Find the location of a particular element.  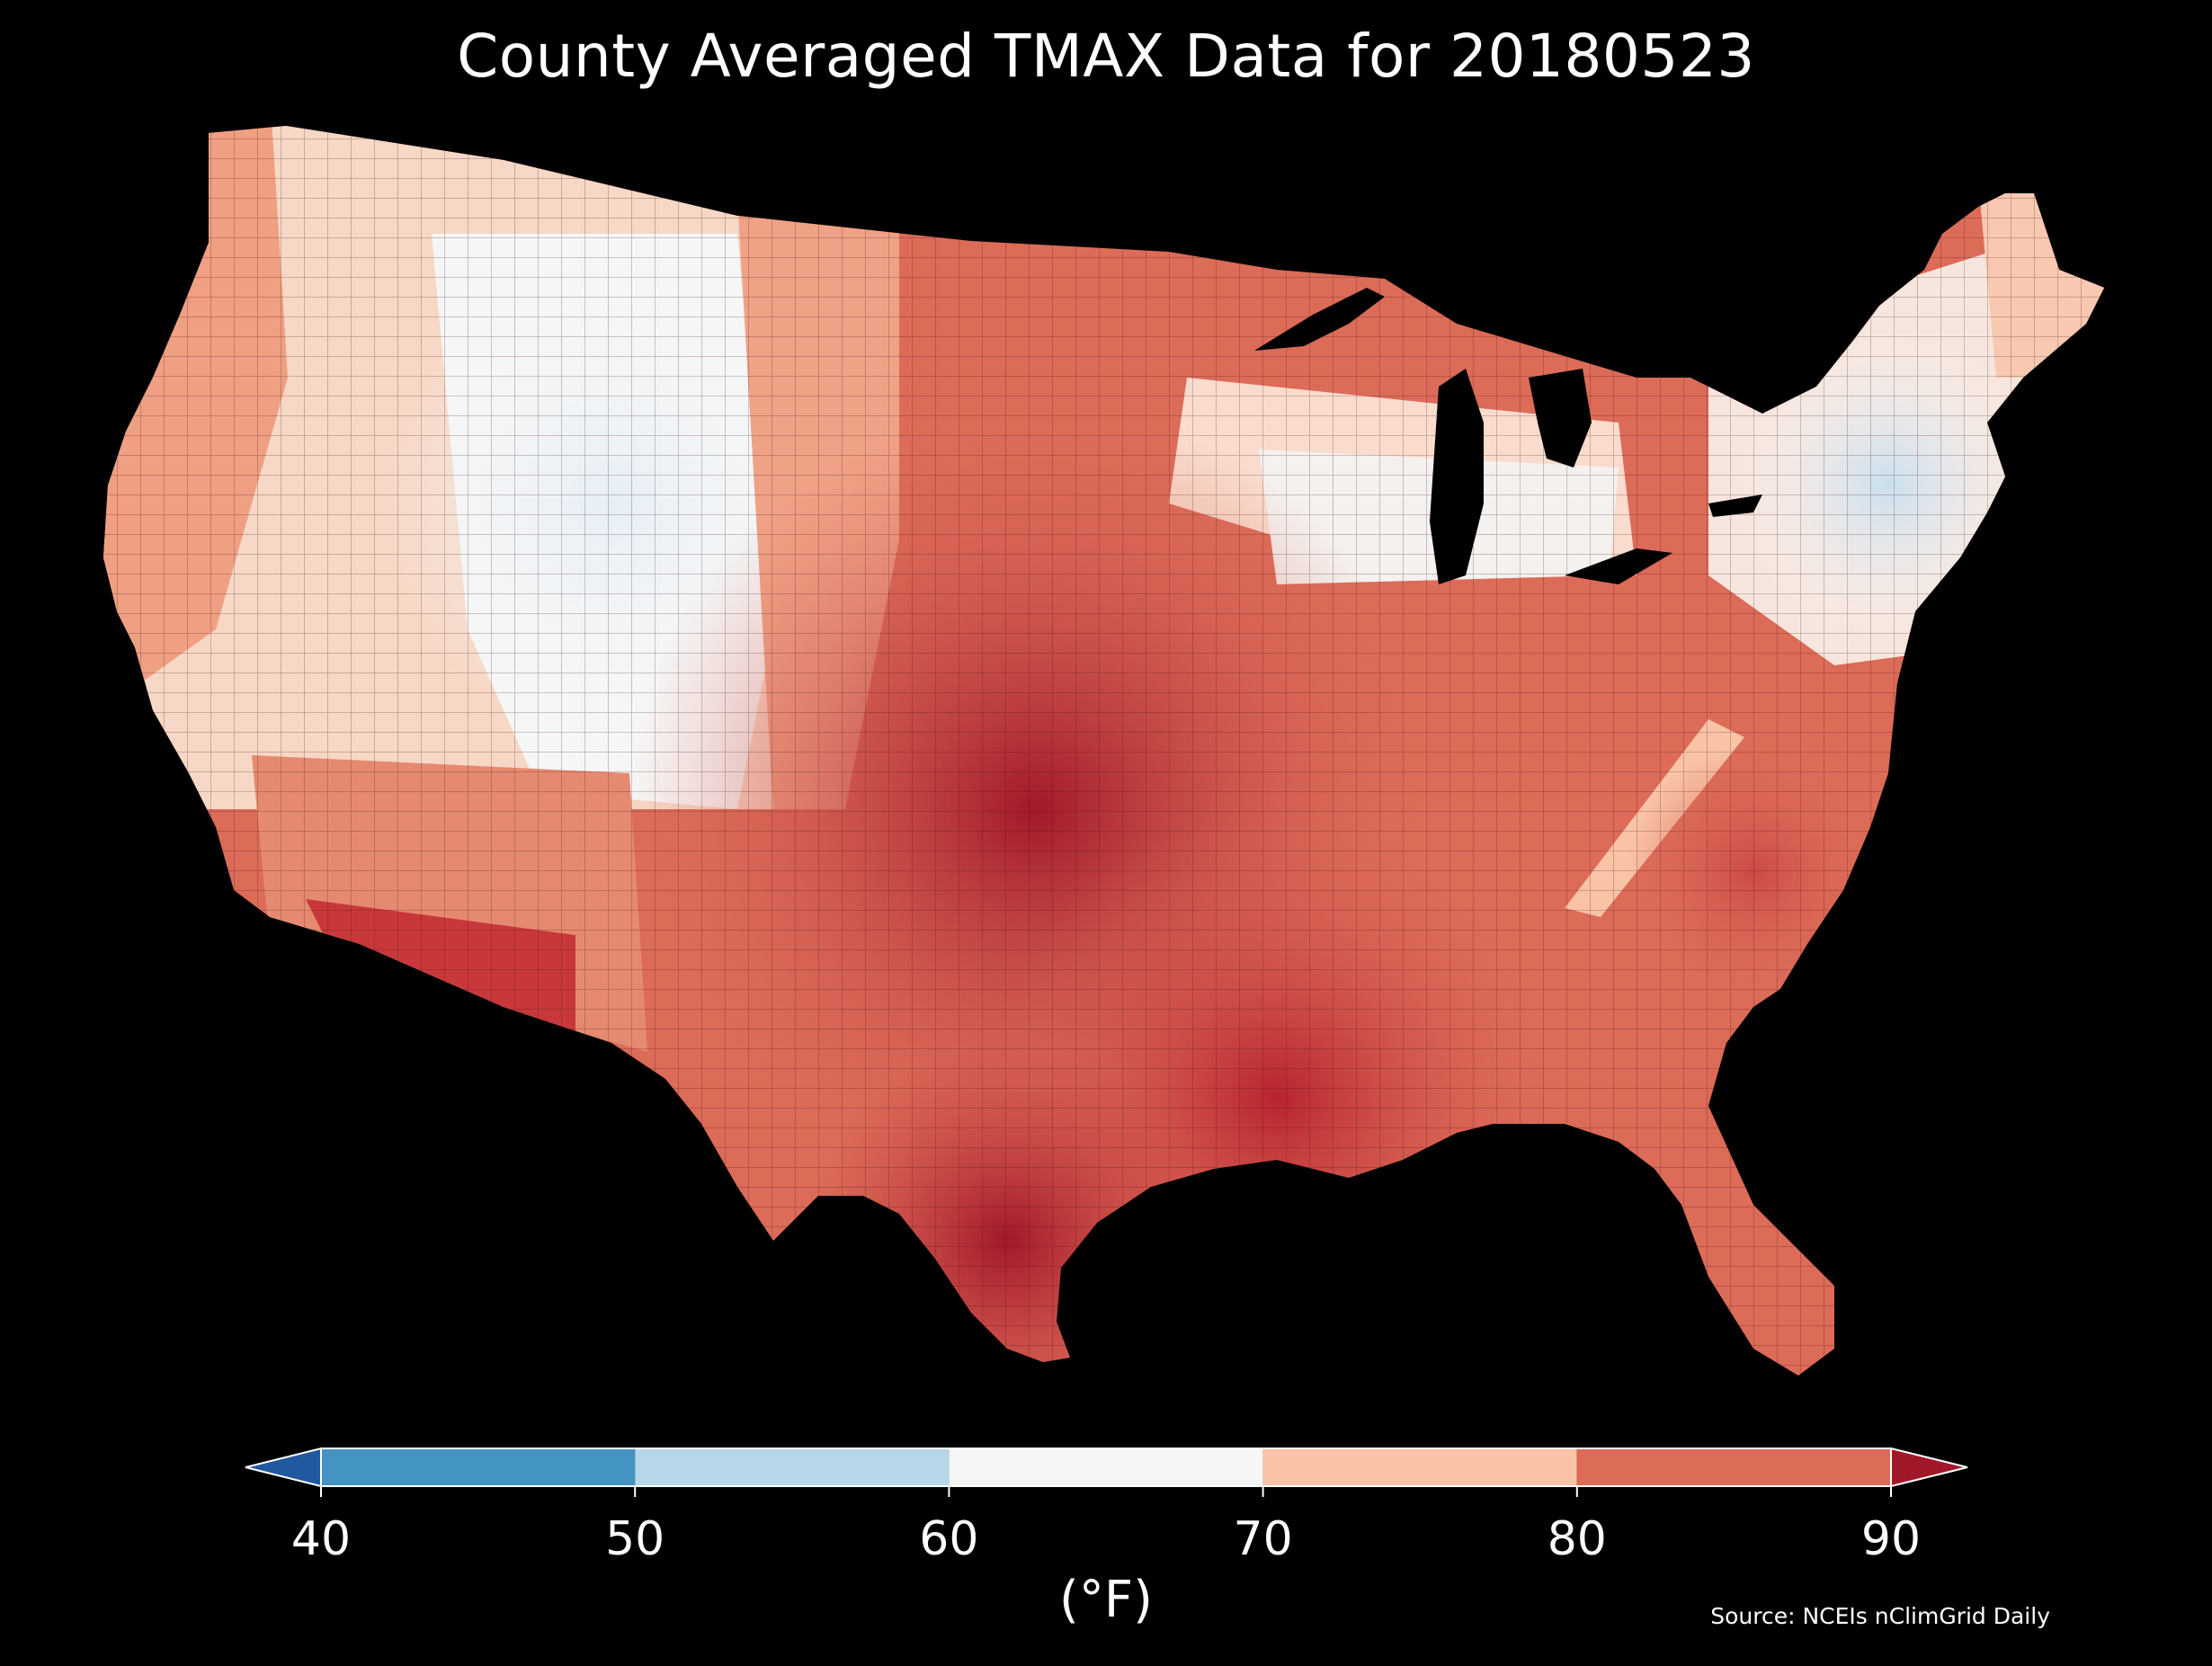

colorbar-frame is located at coordinates (1106, 1468).